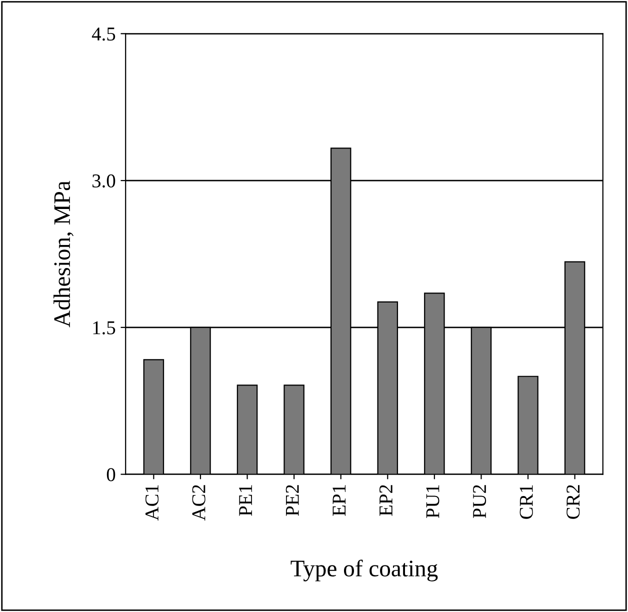 Image resolution: width=628 pixels, height=612 pixels. What do you see at coordinates (199, 503) in the screenshot?
I see `x-tick-label: AC2` at bounding box center [199, 503].